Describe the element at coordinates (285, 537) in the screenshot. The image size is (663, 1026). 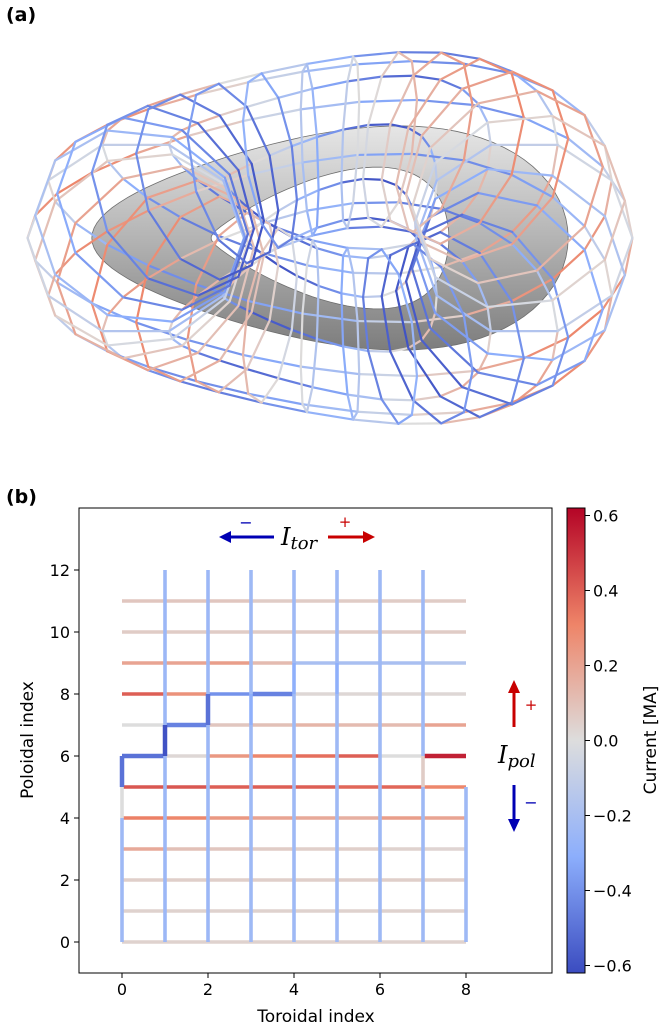
I see `tor-symbol: I` at that location.